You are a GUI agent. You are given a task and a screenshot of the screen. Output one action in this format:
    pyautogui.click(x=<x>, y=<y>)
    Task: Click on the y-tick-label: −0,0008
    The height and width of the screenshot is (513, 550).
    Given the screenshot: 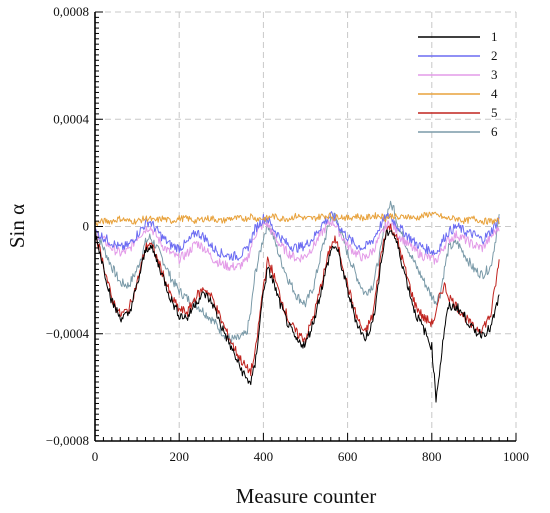 What is the action you would take?
    pyautogui.click(x=67, y=440)
    